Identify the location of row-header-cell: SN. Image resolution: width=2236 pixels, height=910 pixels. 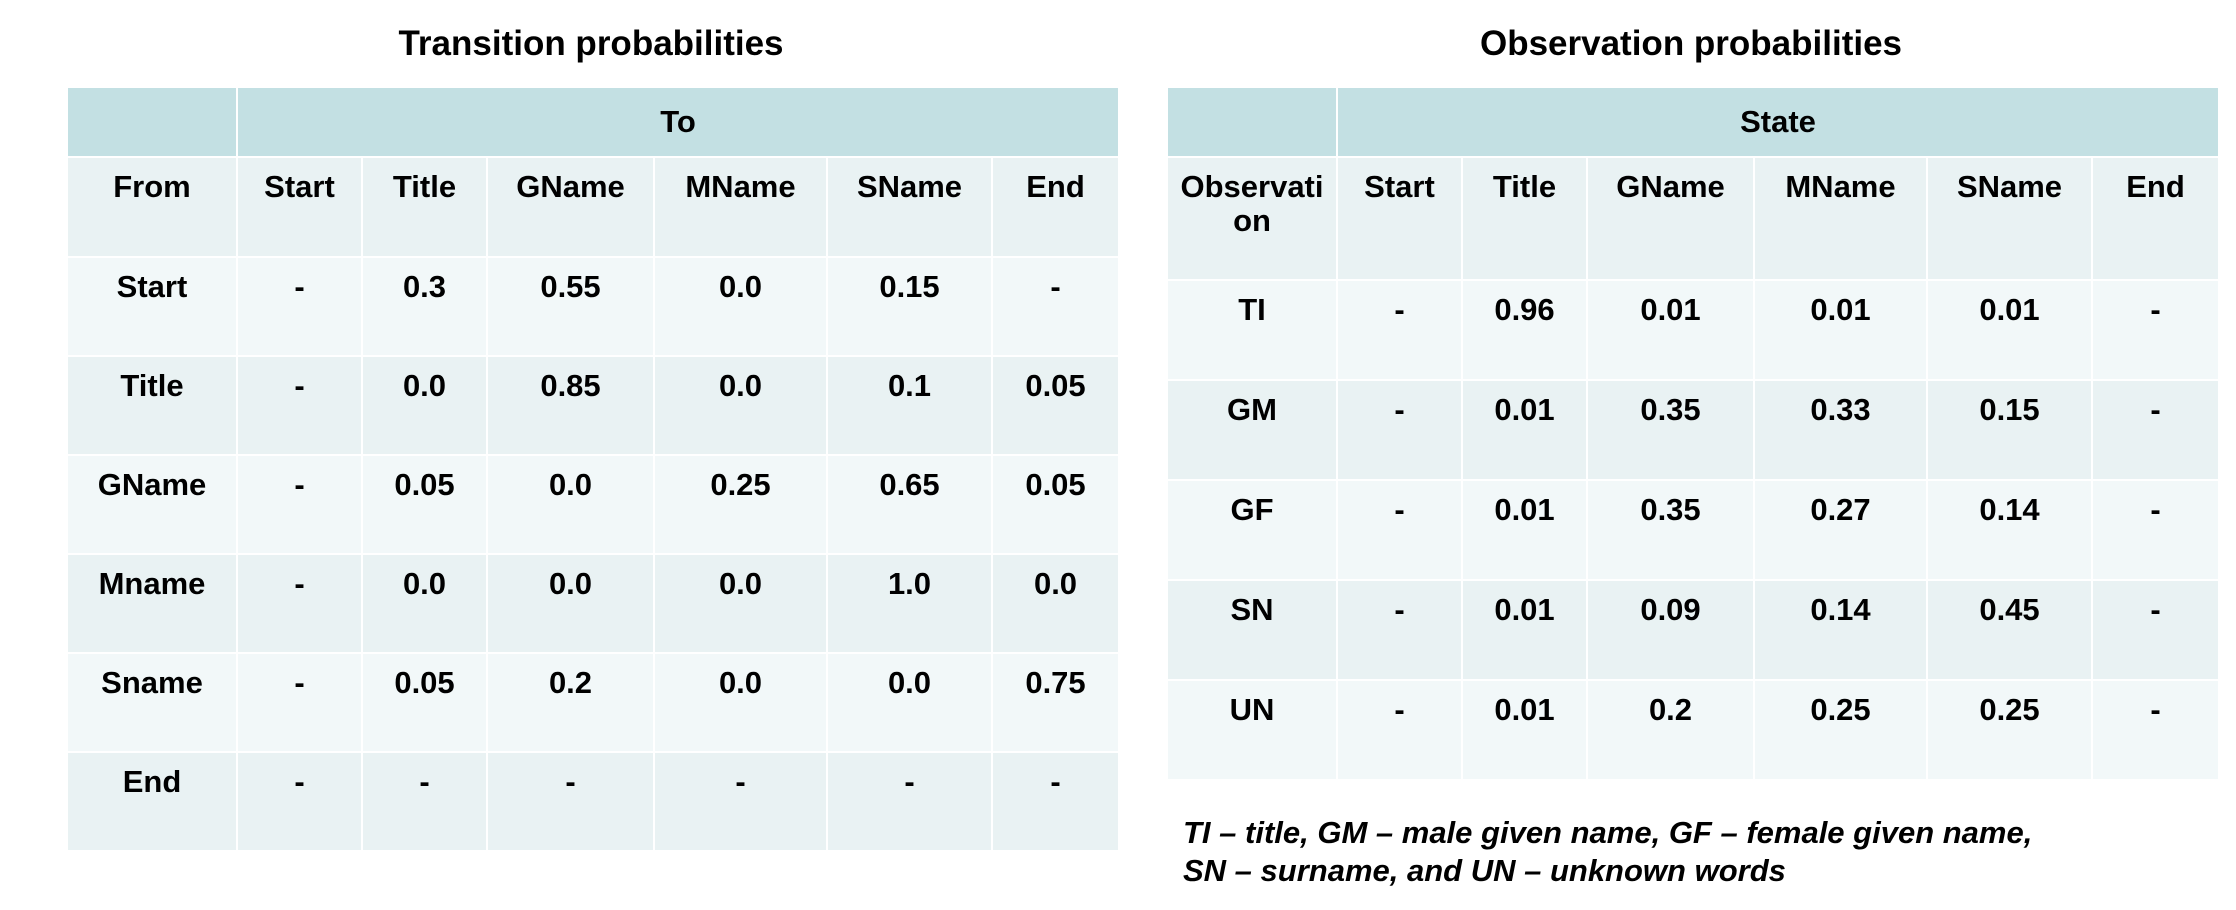
(1252, 630).